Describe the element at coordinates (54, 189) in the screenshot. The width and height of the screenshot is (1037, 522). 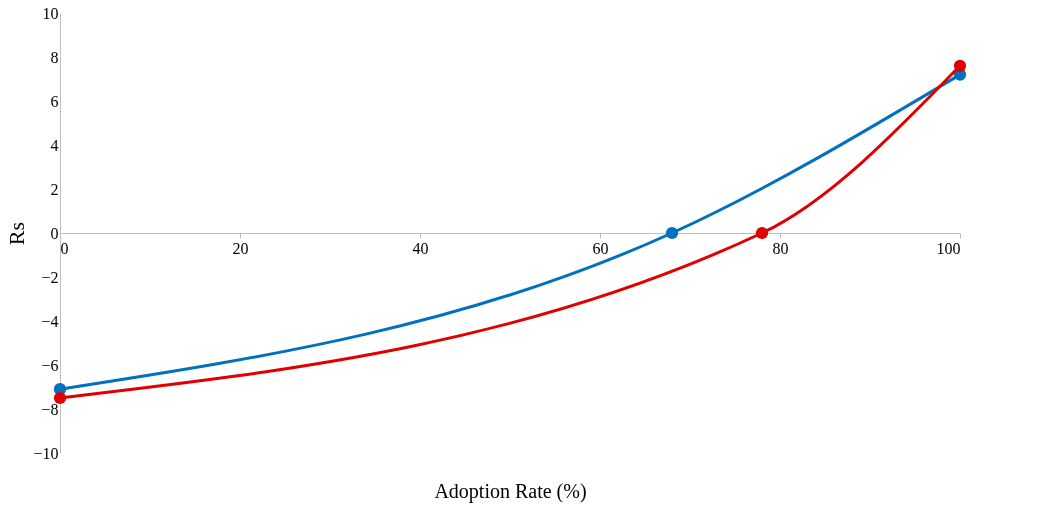
I see `y-tick-label: 2` at that location.